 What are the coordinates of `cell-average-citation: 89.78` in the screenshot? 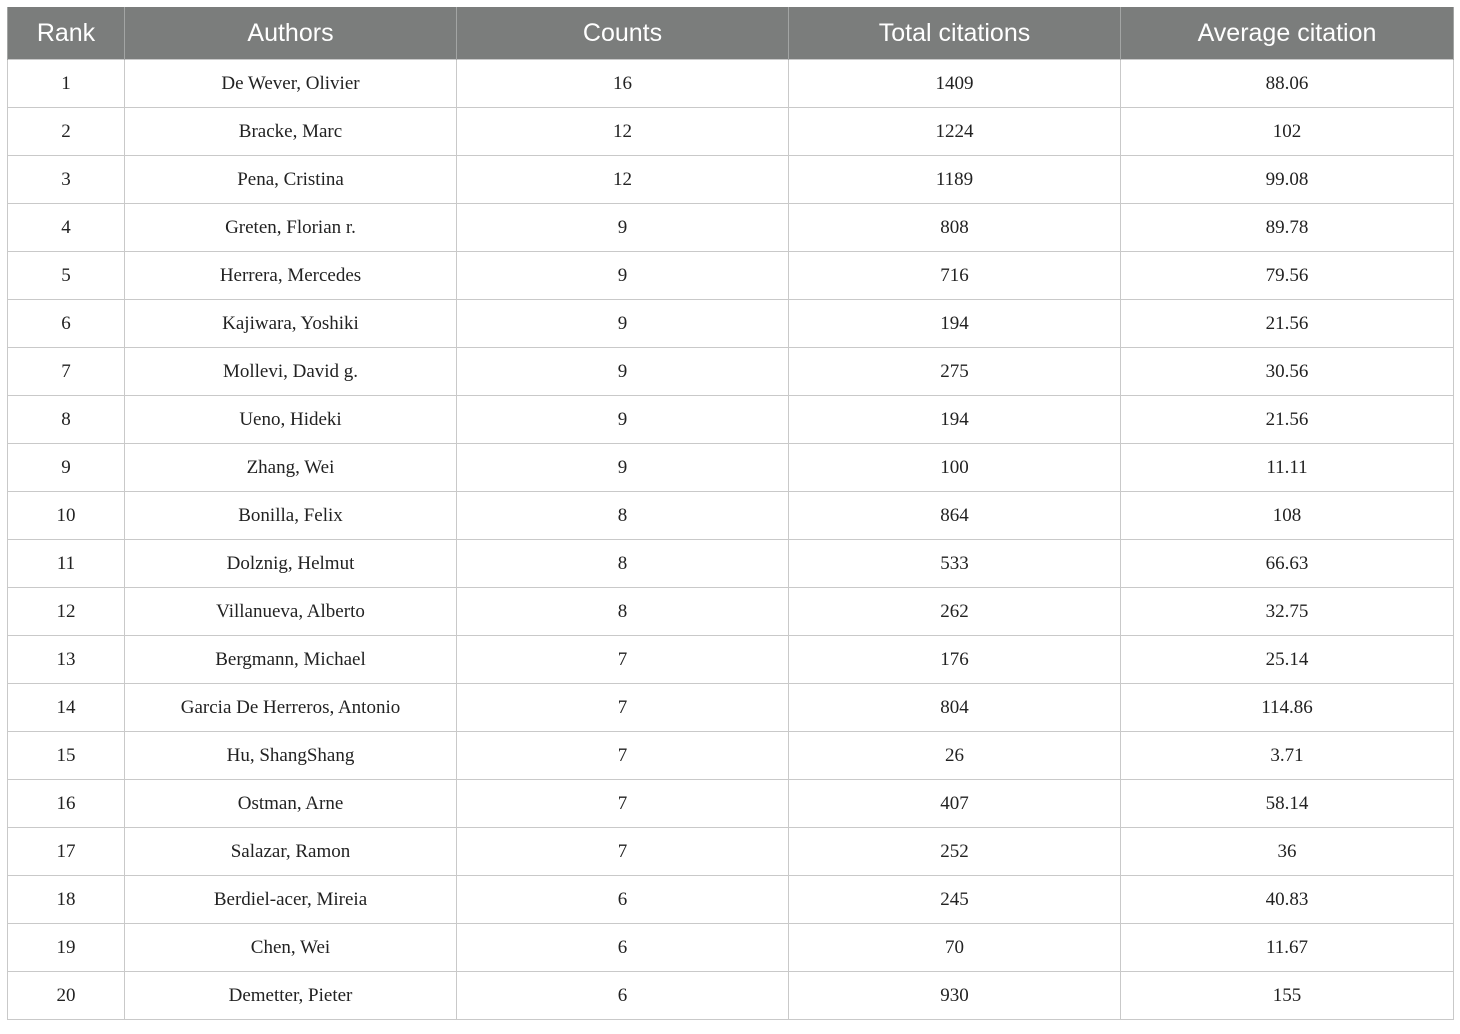 It's located at (1287, 227).